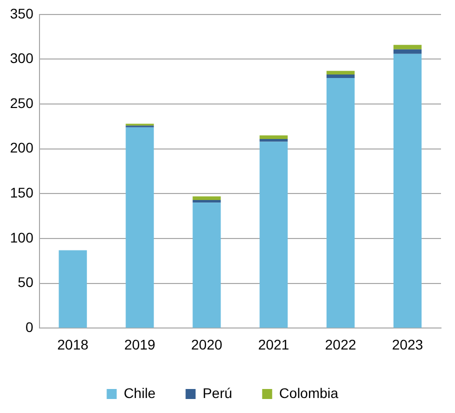 The width and height of the screenshot is (455, 413). Describe the element at coordinates (22, 102) in the screenshot. I see `y-tick-label: 250` at that location.